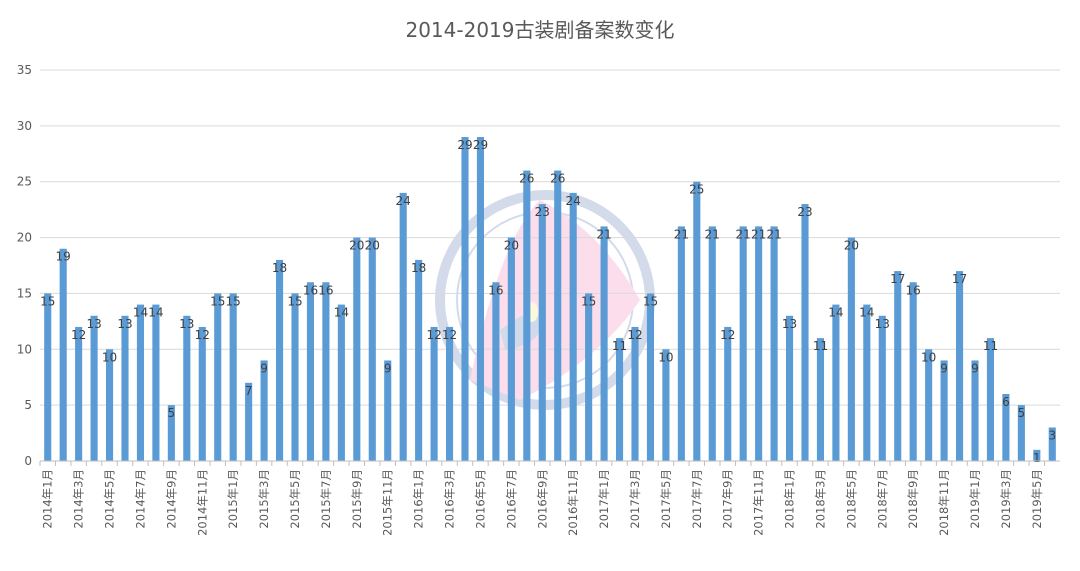  What do you see at coordinates (759, 502) in the screenshot?
I see `x-tick-label: 2017年11月` at bounding box center [759, 502].